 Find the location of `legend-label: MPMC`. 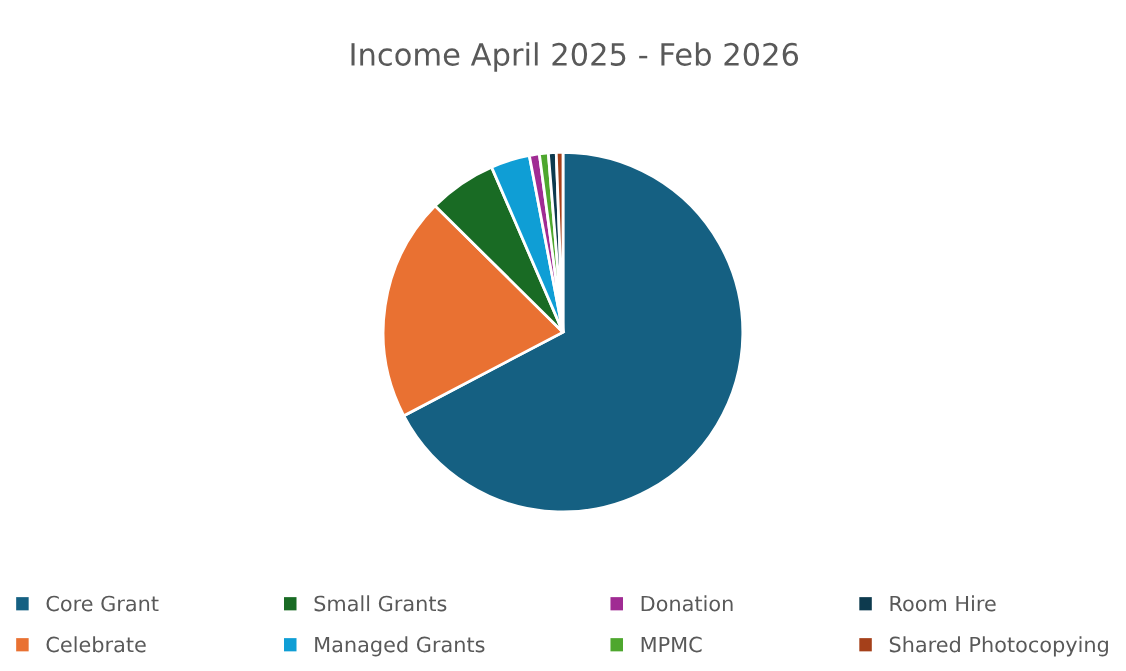

legend-label: MPMC is located at coordinates (671, 644).